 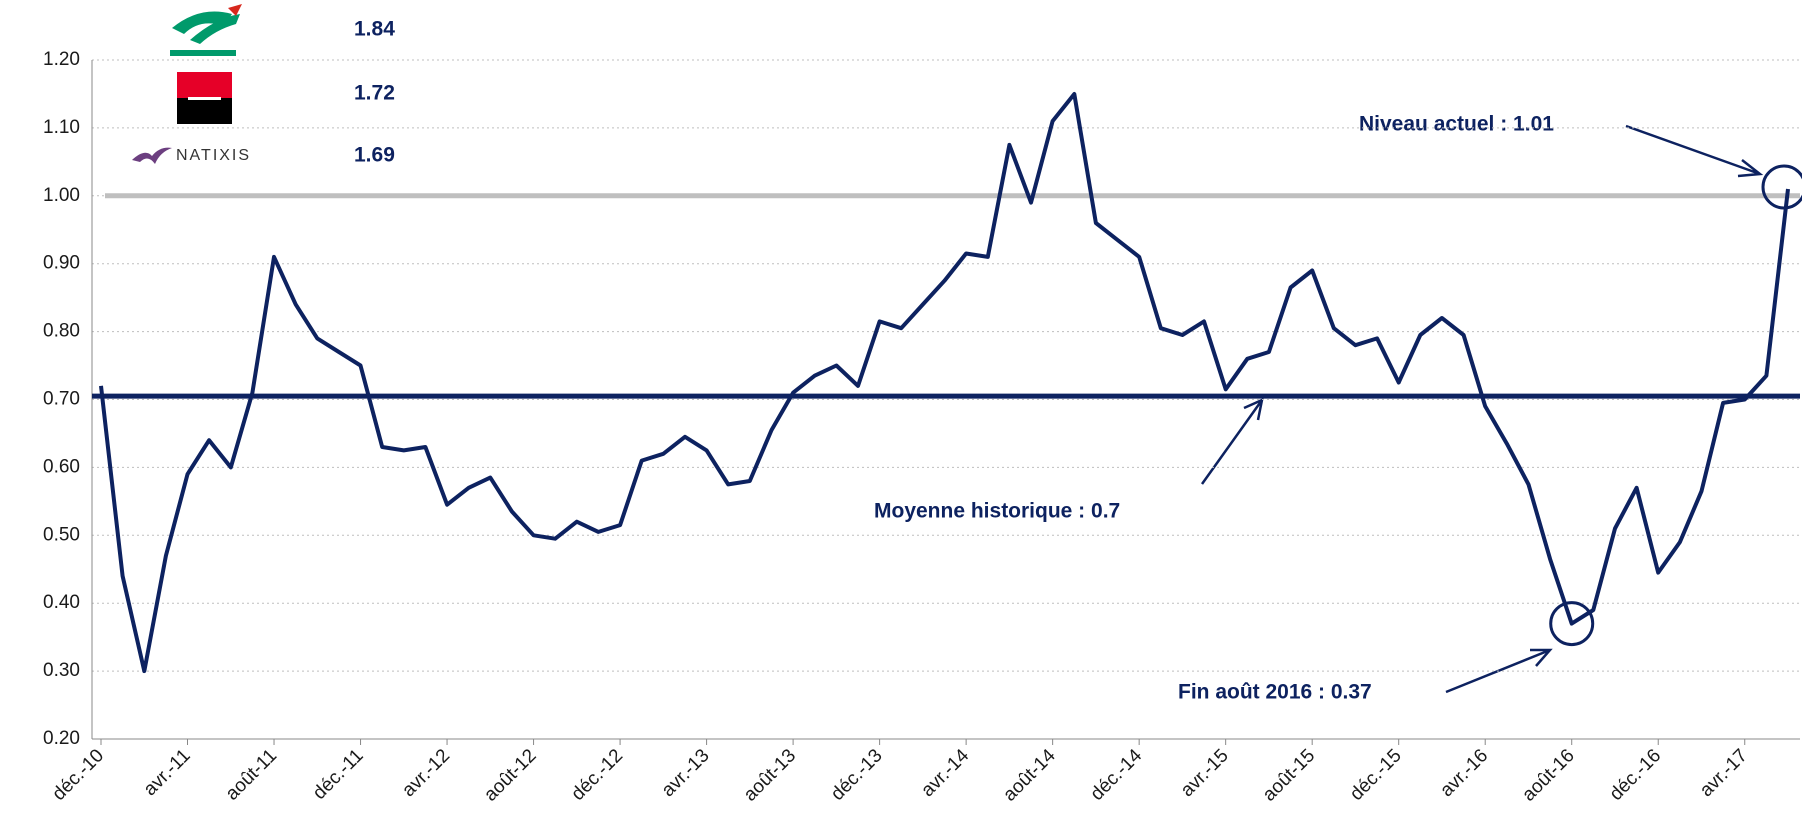 I want to click on logo-ca, so click(x=206, y=30).